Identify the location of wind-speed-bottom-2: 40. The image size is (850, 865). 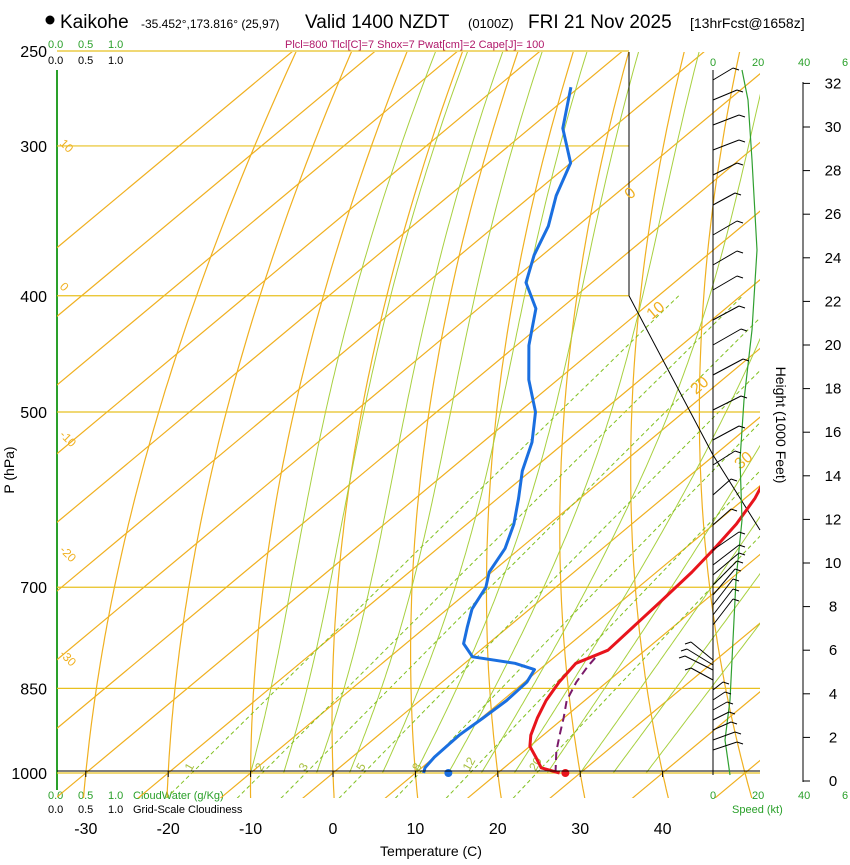
(804, 796).